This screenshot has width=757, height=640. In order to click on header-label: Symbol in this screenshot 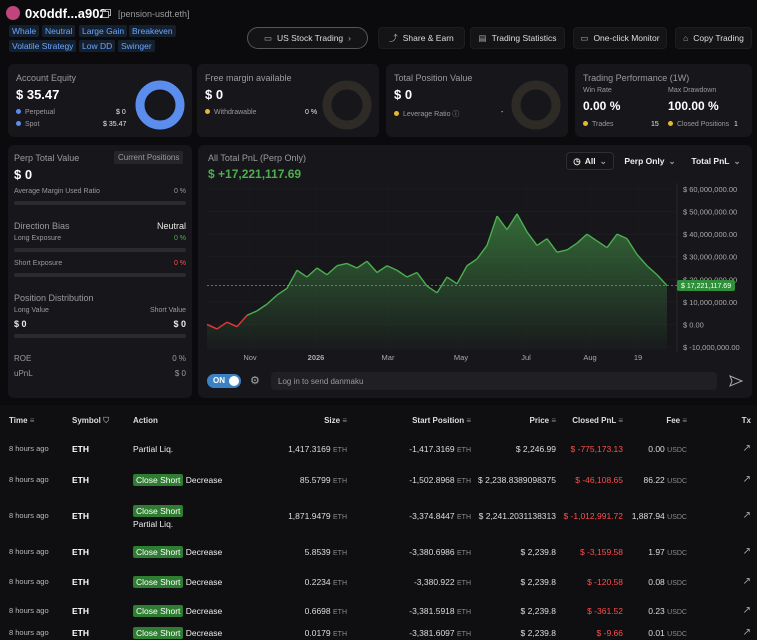, I will do `click(86, 420)`.